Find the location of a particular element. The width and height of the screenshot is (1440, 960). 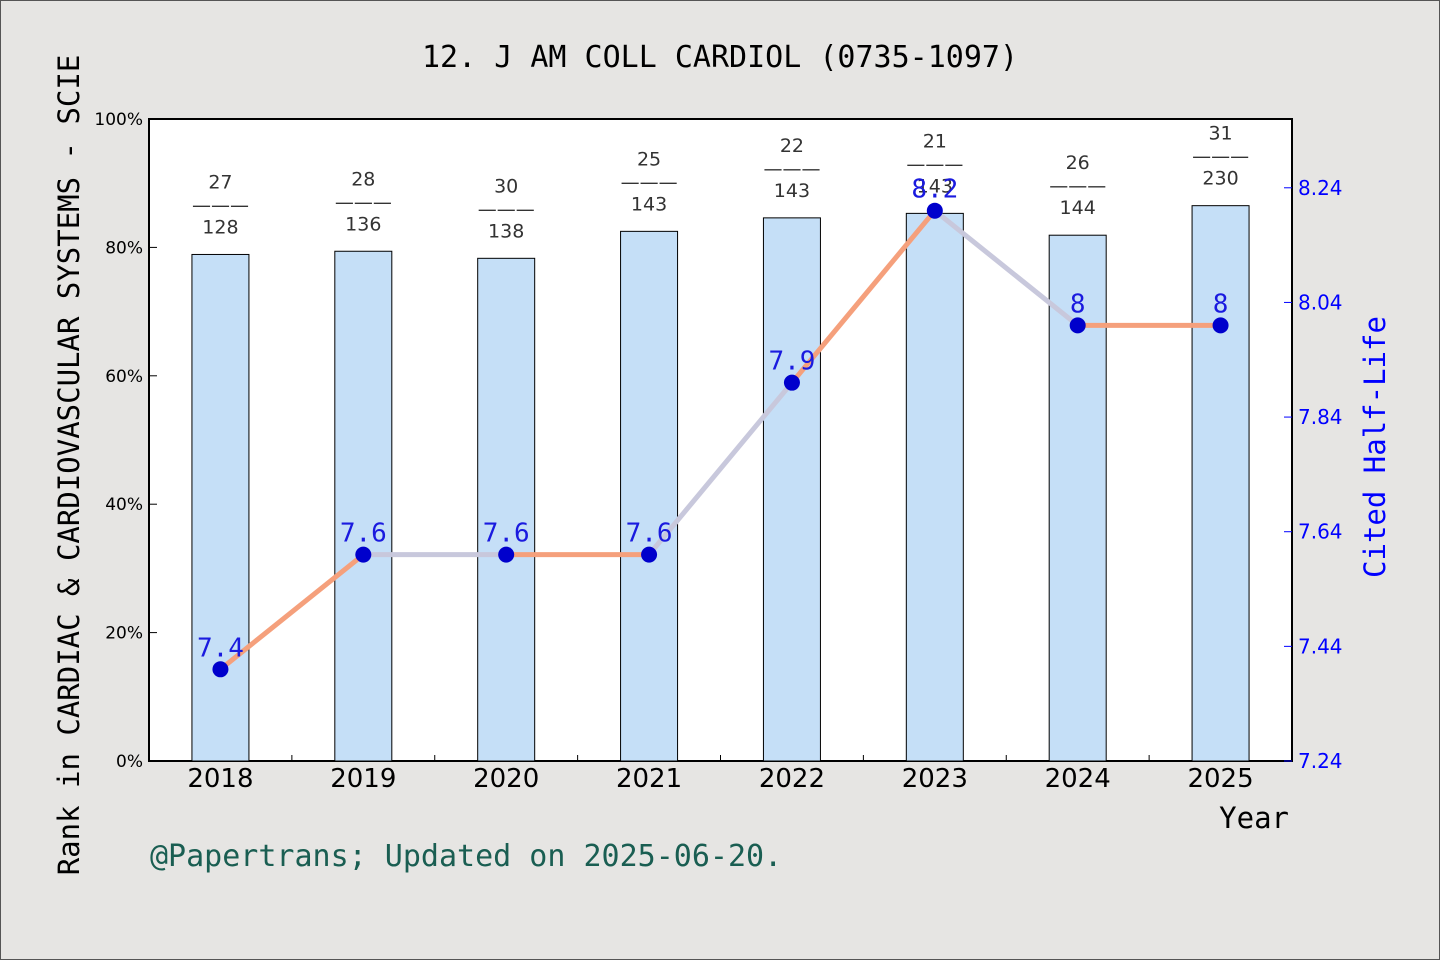

x-tick-label: 2018 is located at coordinates (220, 779).